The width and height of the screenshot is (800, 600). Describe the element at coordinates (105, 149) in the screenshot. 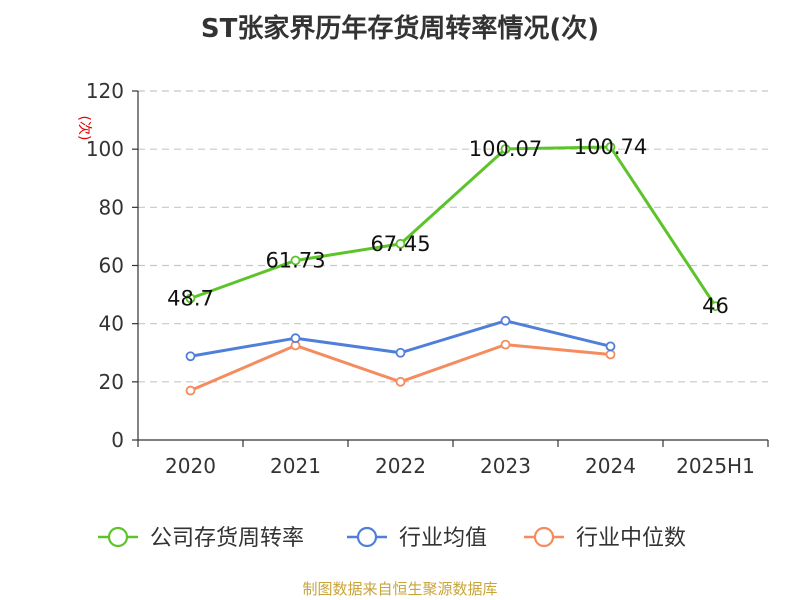

I see `y-tick-label: 100` at that location.